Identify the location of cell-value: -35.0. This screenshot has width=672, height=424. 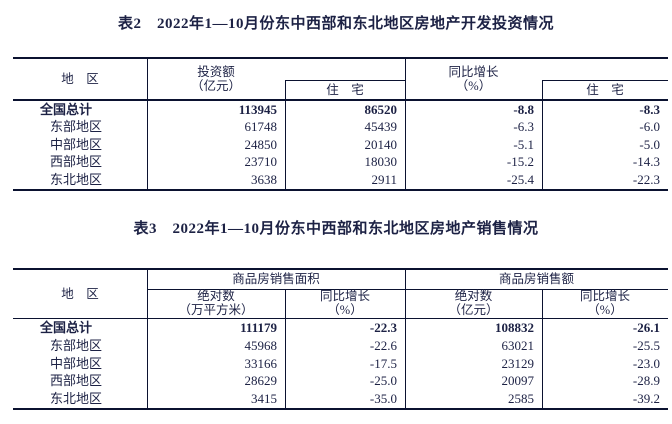
(383, 399).